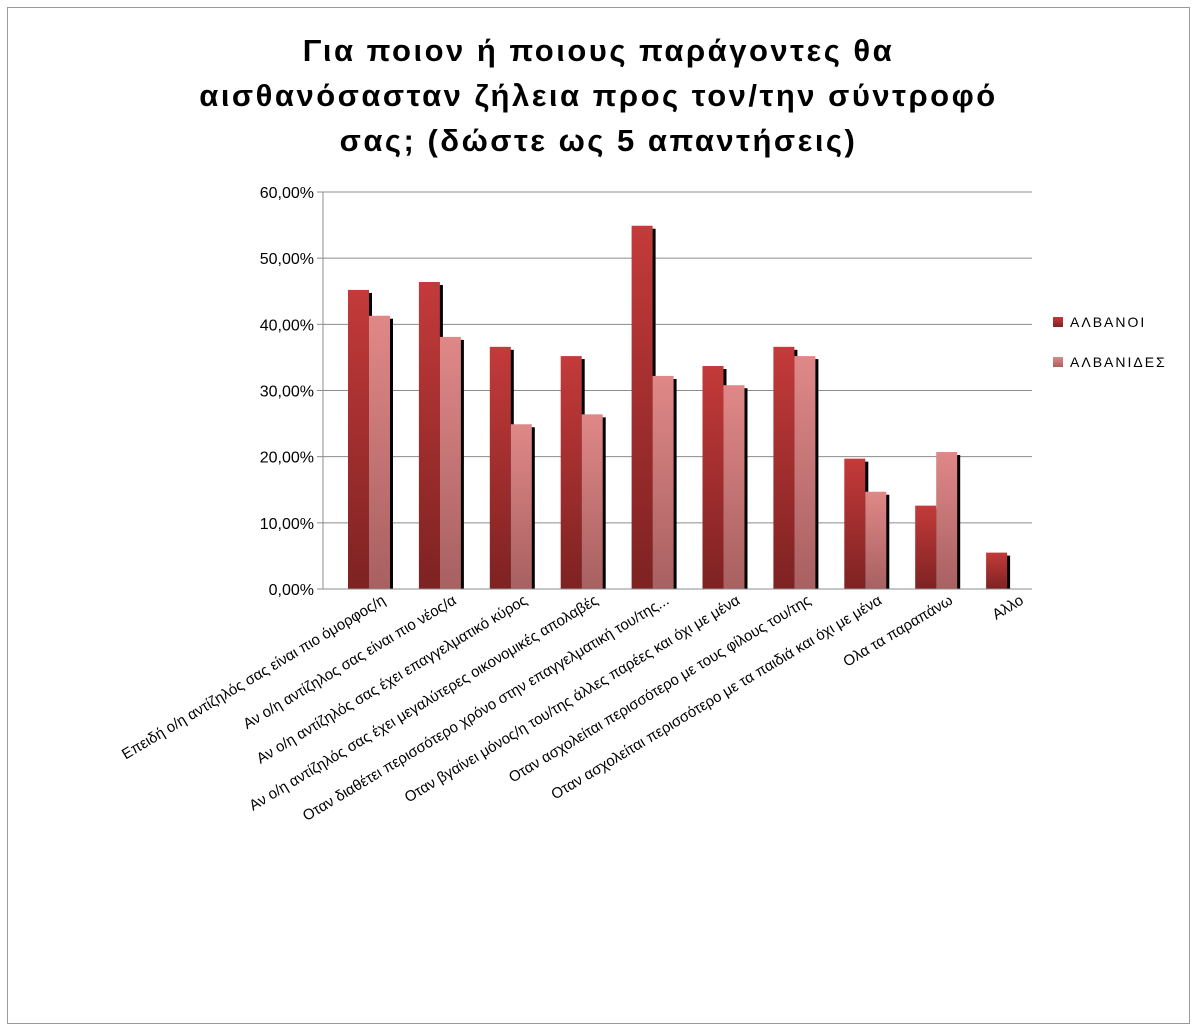 The width and height of the screenshot is (1197, 1030). What do you see at coordinates (287, 259) in the screenshot?
I see `y-tick-label: 50,00%` at bounding box center [287, 259].